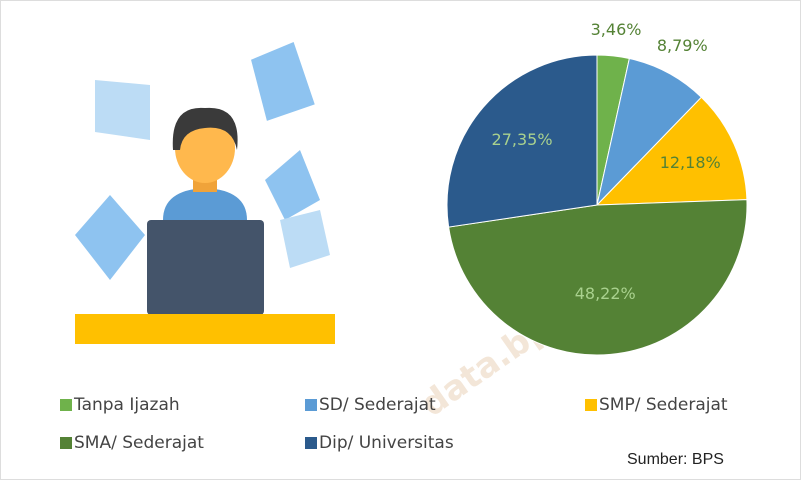 The height and width of the screenshot is (480, 801). What do you see at coordinates (616, 29) in the screenshot?
I see `data-label: 3,46%` at bounding box center [616, 29].